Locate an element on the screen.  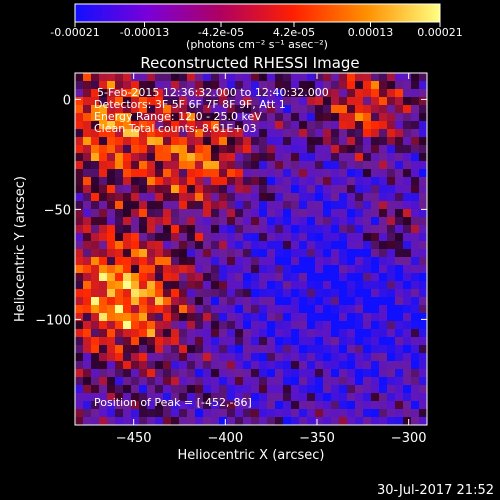
colorbar-tick-label: -0.00021 is located at coordinates (74, 32).